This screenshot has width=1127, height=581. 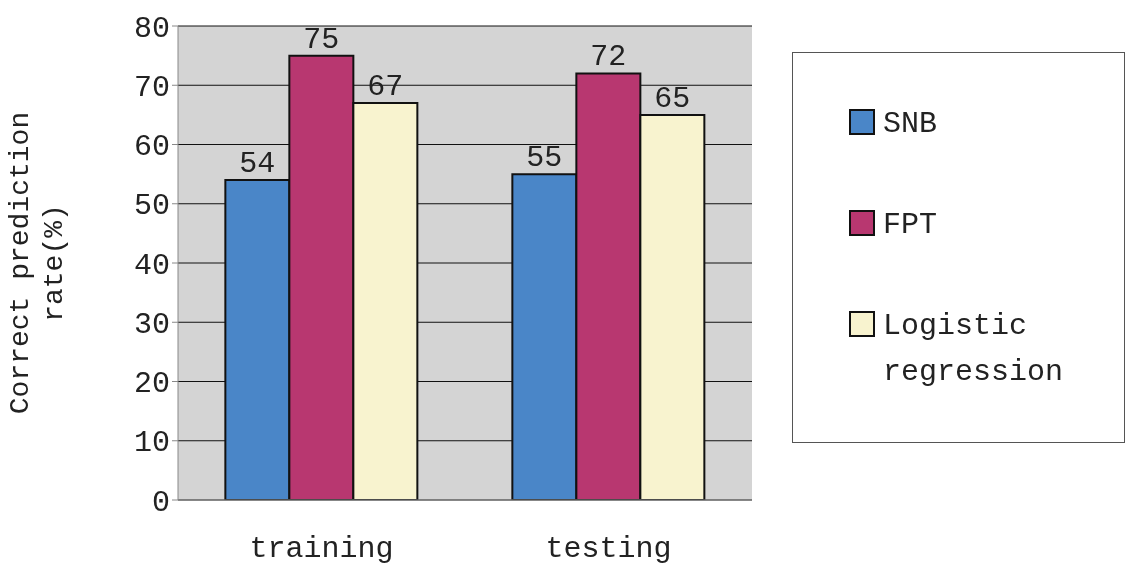 What do you see at coordinates (544, 158) in the screenshot?
I see `data-label: 55` at bounding box center [544, 158].